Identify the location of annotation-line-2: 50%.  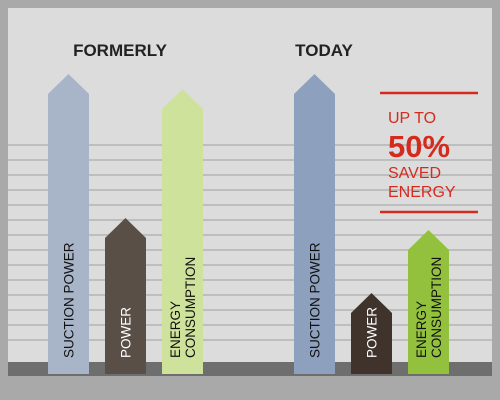
(419, 146).